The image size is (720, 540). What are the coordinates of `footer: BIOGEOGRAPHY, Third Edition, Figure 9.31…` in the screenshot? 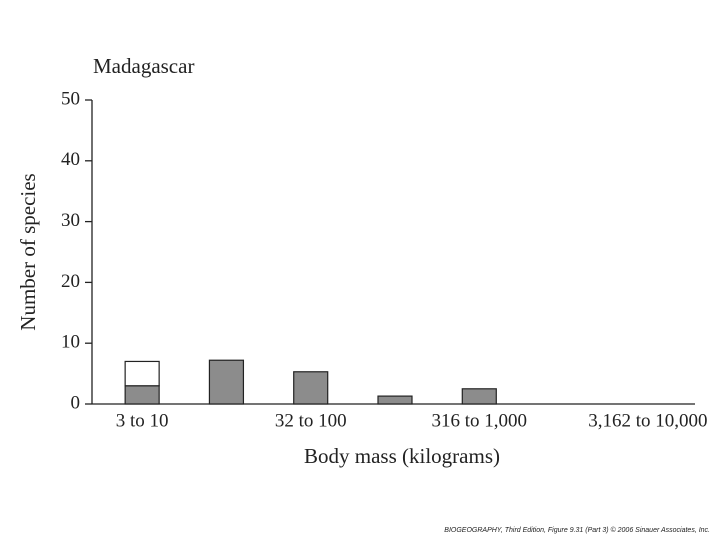 It's located at (577, 530).